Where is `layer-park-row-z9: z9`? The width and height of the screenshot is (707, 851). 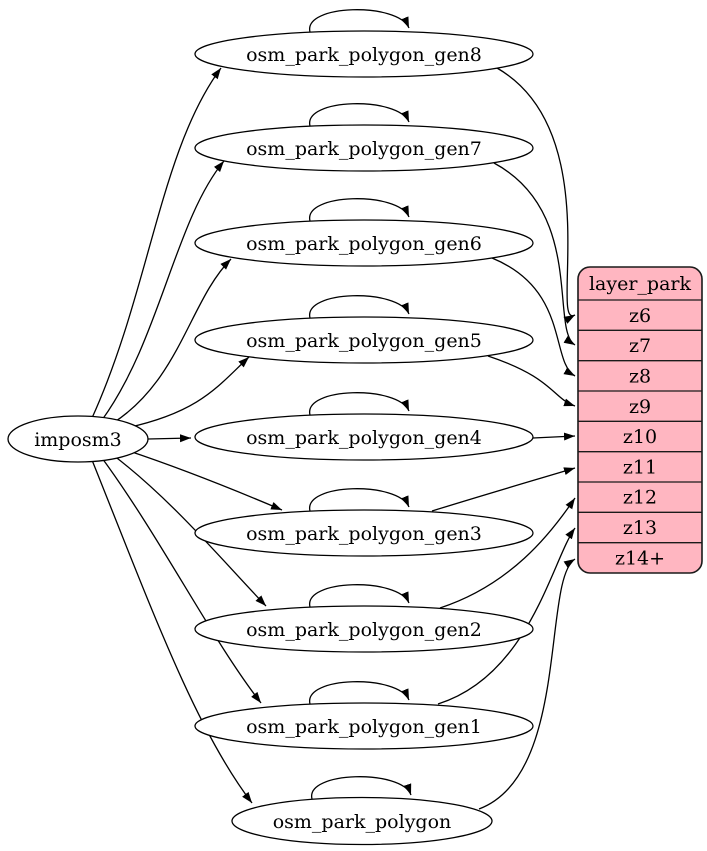 layer-park-row-z9: z9 is located at coordinates (640, 407).